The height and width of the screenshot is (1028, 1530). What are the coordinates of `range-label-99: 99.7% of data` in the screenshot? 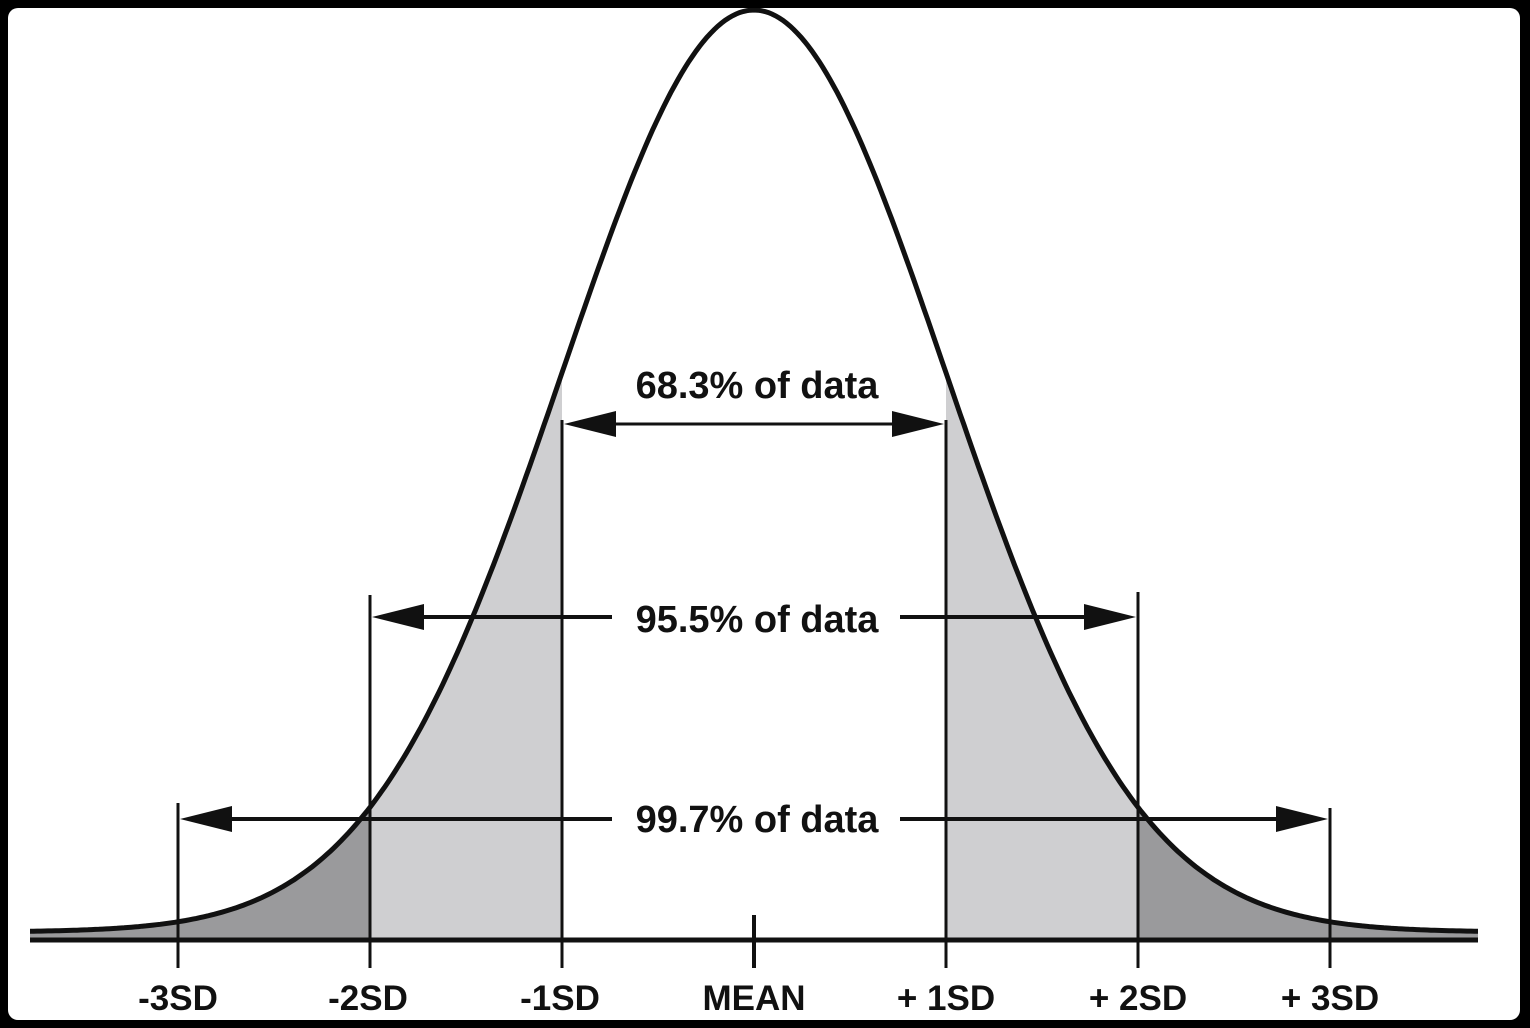 It's located at (758, 820).